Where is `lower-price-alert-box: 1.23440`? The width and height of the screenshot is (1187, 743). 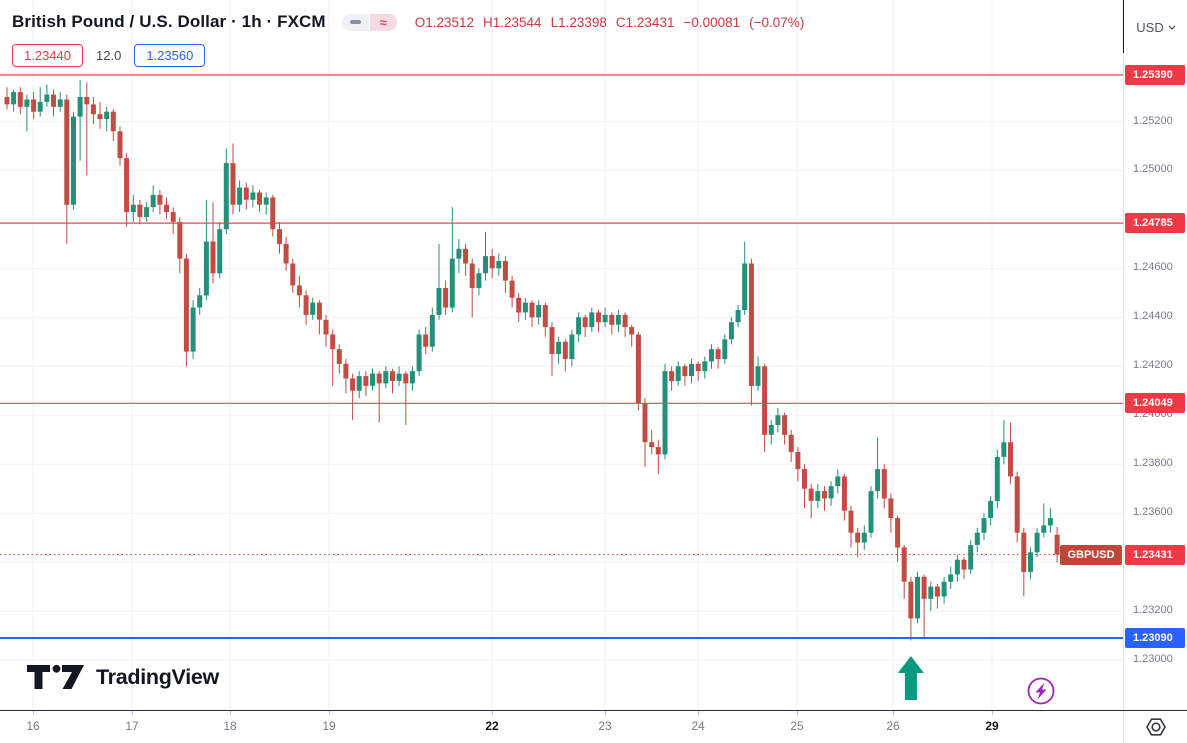 lower-price-alert-box: 1.23440 is located at coordinates (47, 55).